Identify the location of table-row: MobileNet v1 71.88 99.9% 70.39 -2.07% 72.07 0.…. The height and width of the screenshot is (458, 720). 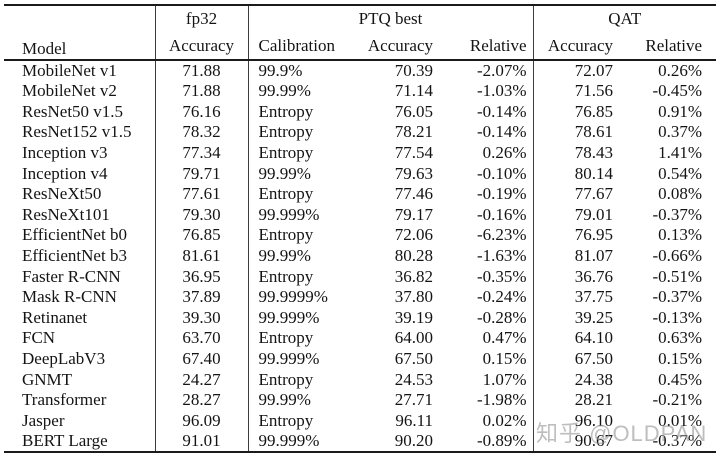
(360, 70).